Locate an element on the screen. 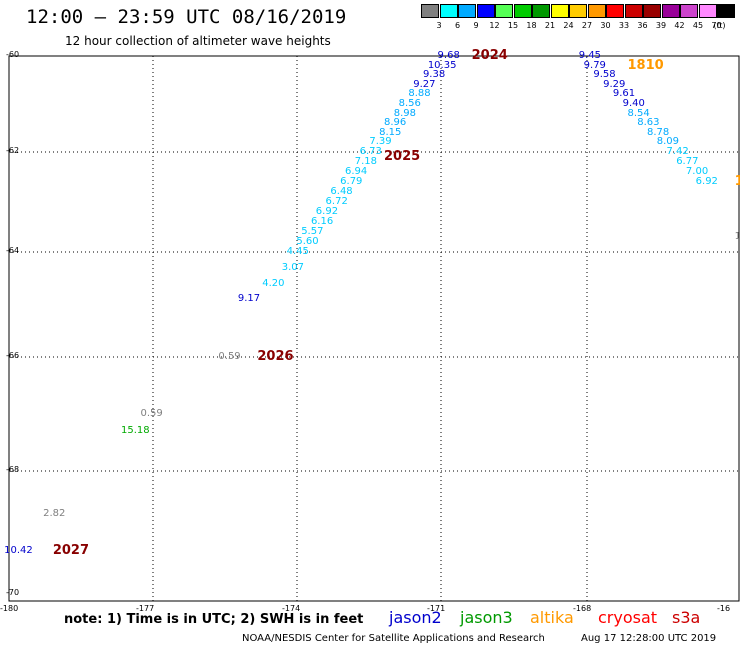 This screenshot has height=650, width=740. satellite-legend-item: cryosat is located at coordinates (628, 617).